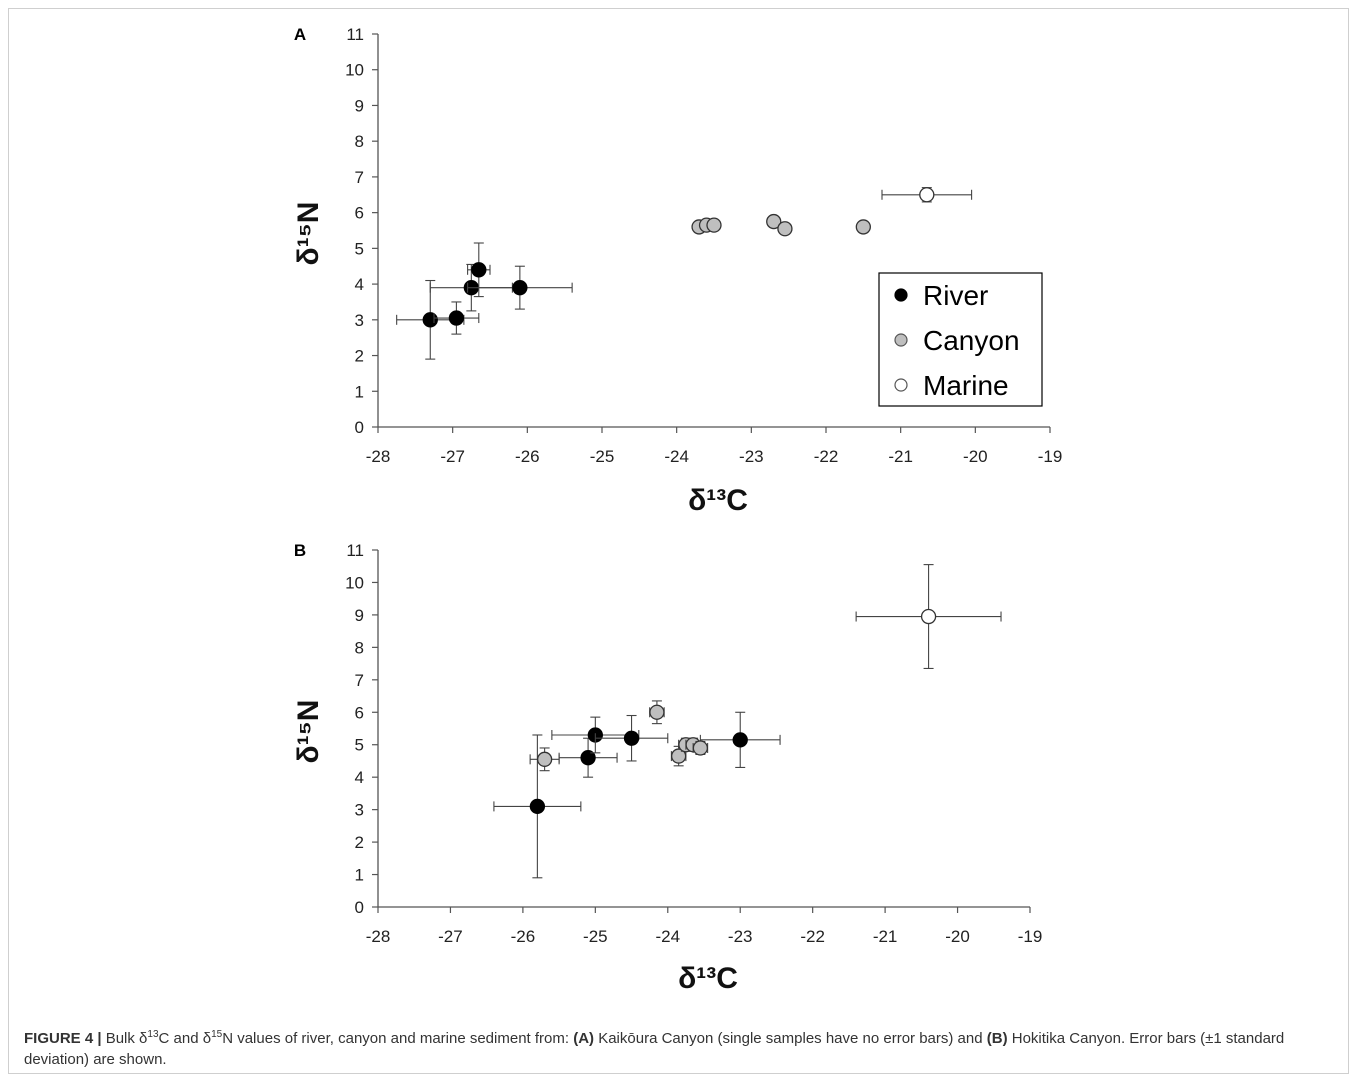 This screenshot has height=1082, width=1358. I want to click on pb-y-tick-label: 0, so click(359, 907).